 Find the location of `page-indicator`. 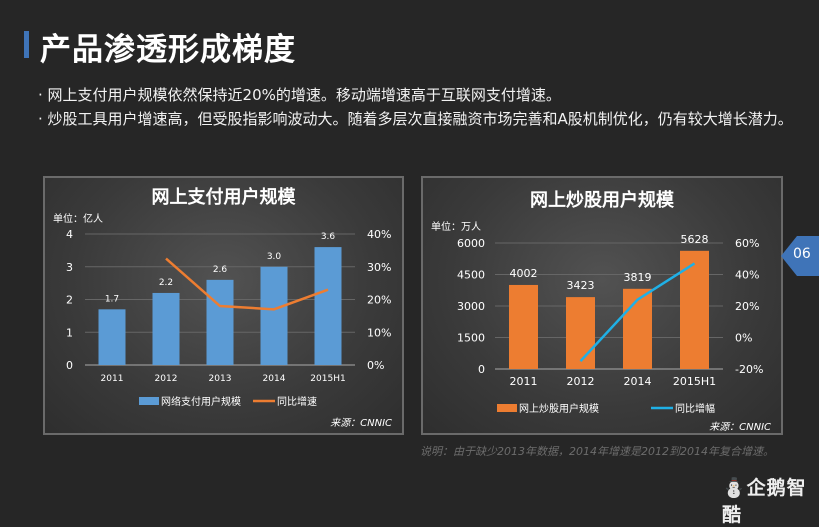

page-indicator is located at coordinates (808, 256).